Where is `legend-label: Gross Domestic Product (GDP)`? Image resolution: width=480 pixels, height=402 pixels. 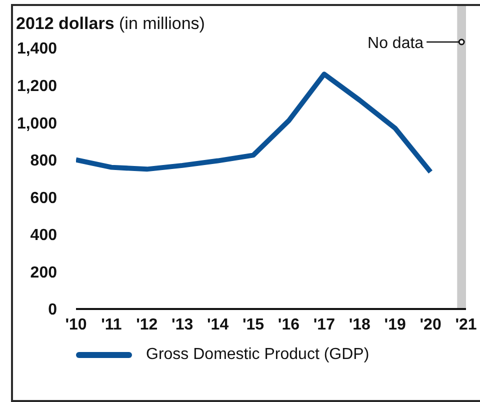 legend-label: Gross Domestic Product (GDP) is located at coordinates (258, 355).